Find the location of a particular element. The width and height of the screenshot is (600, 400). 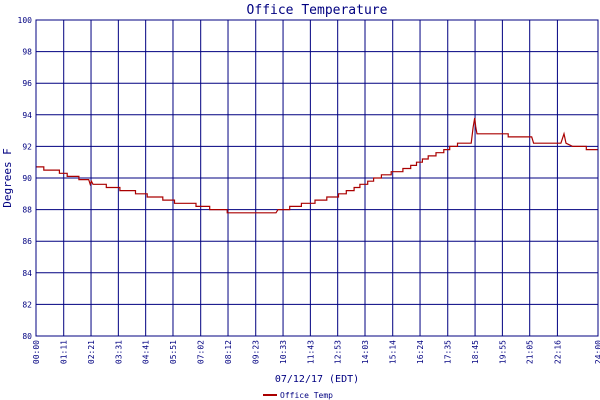

y-tick-label: 92 is located at coordinates (27, 146).